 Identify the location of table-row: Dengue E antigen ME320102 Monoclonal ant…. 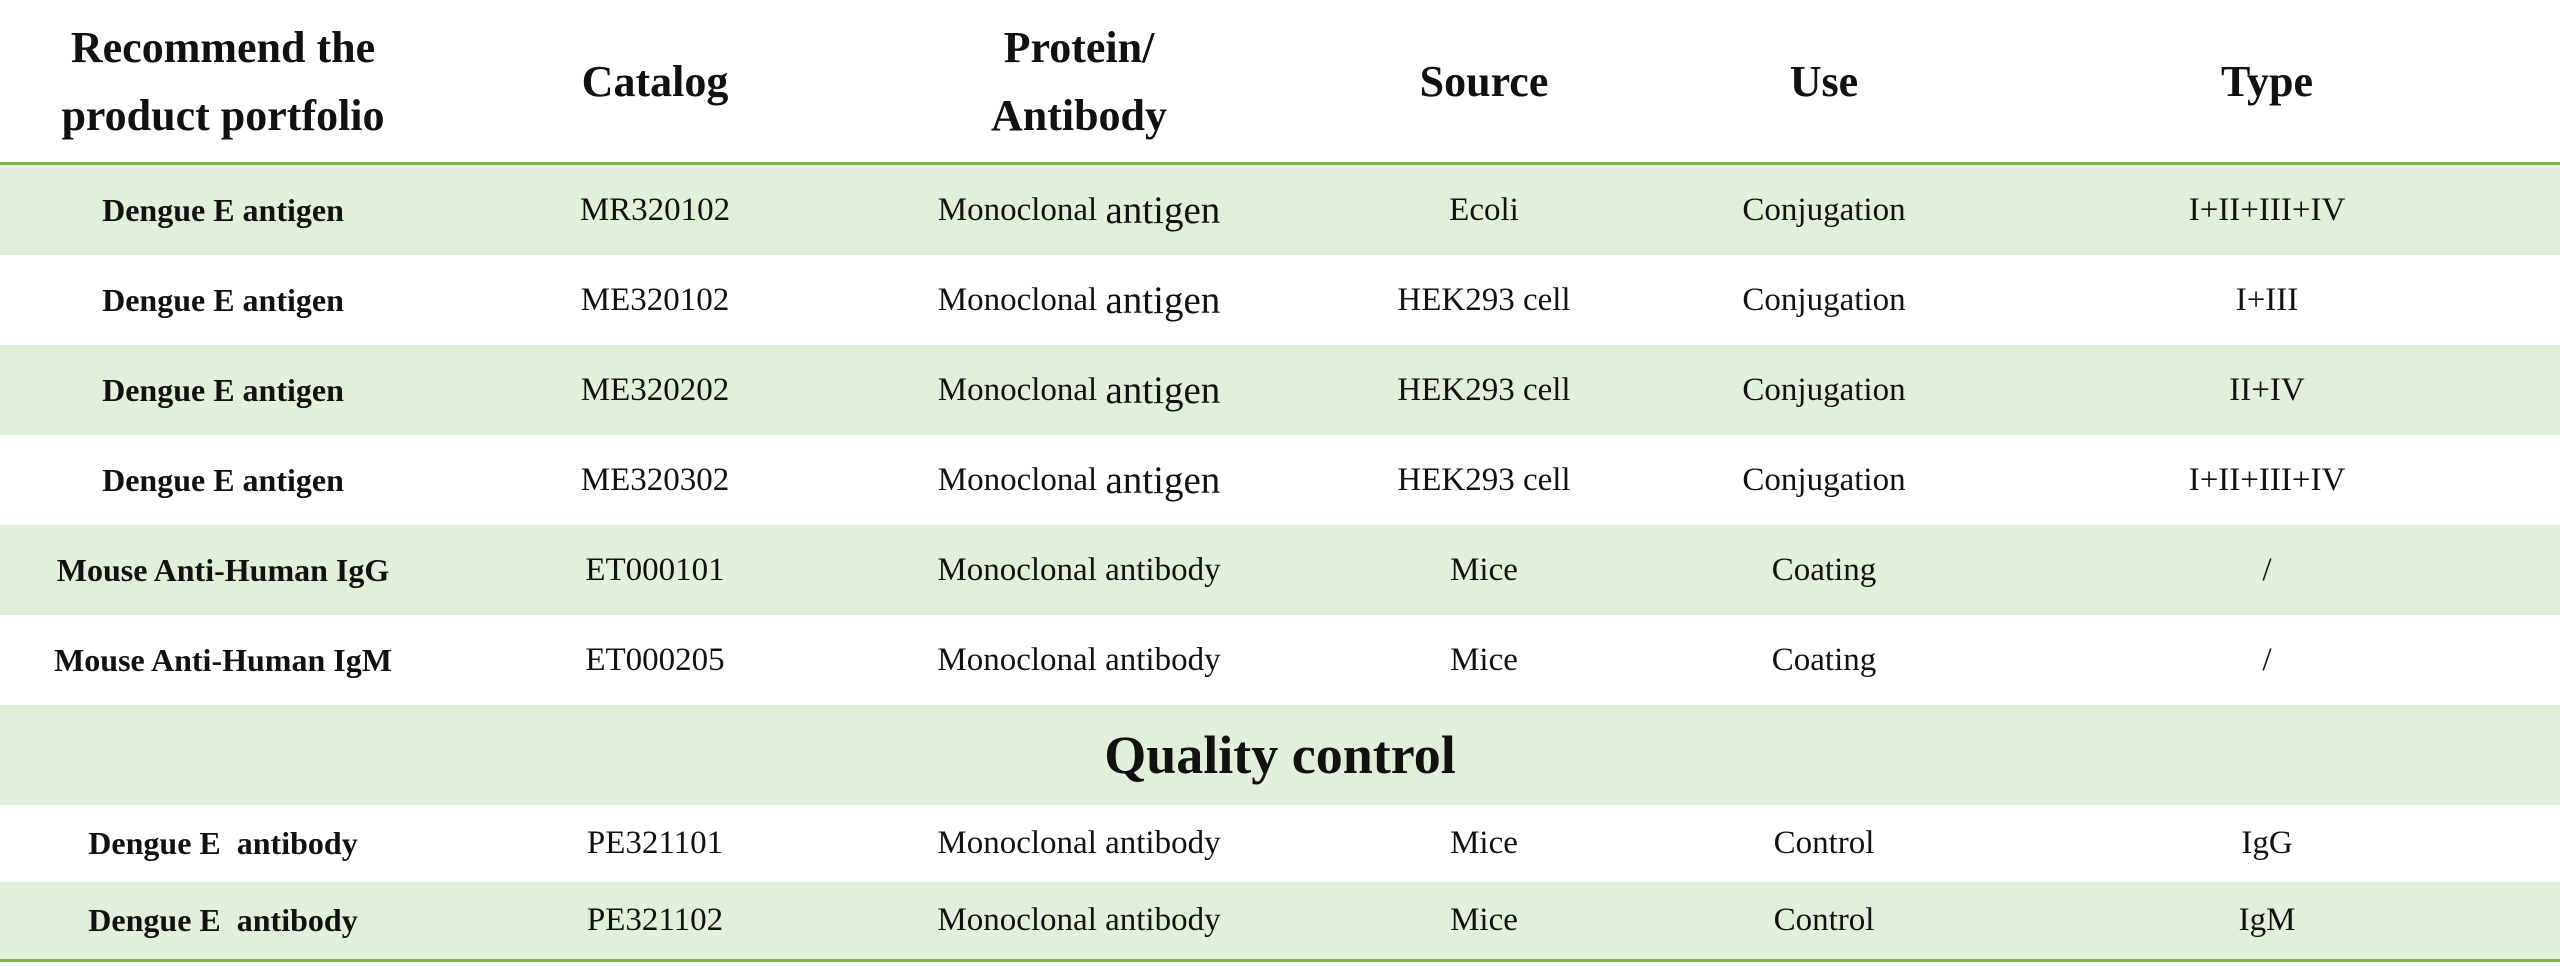
(1280, 300).